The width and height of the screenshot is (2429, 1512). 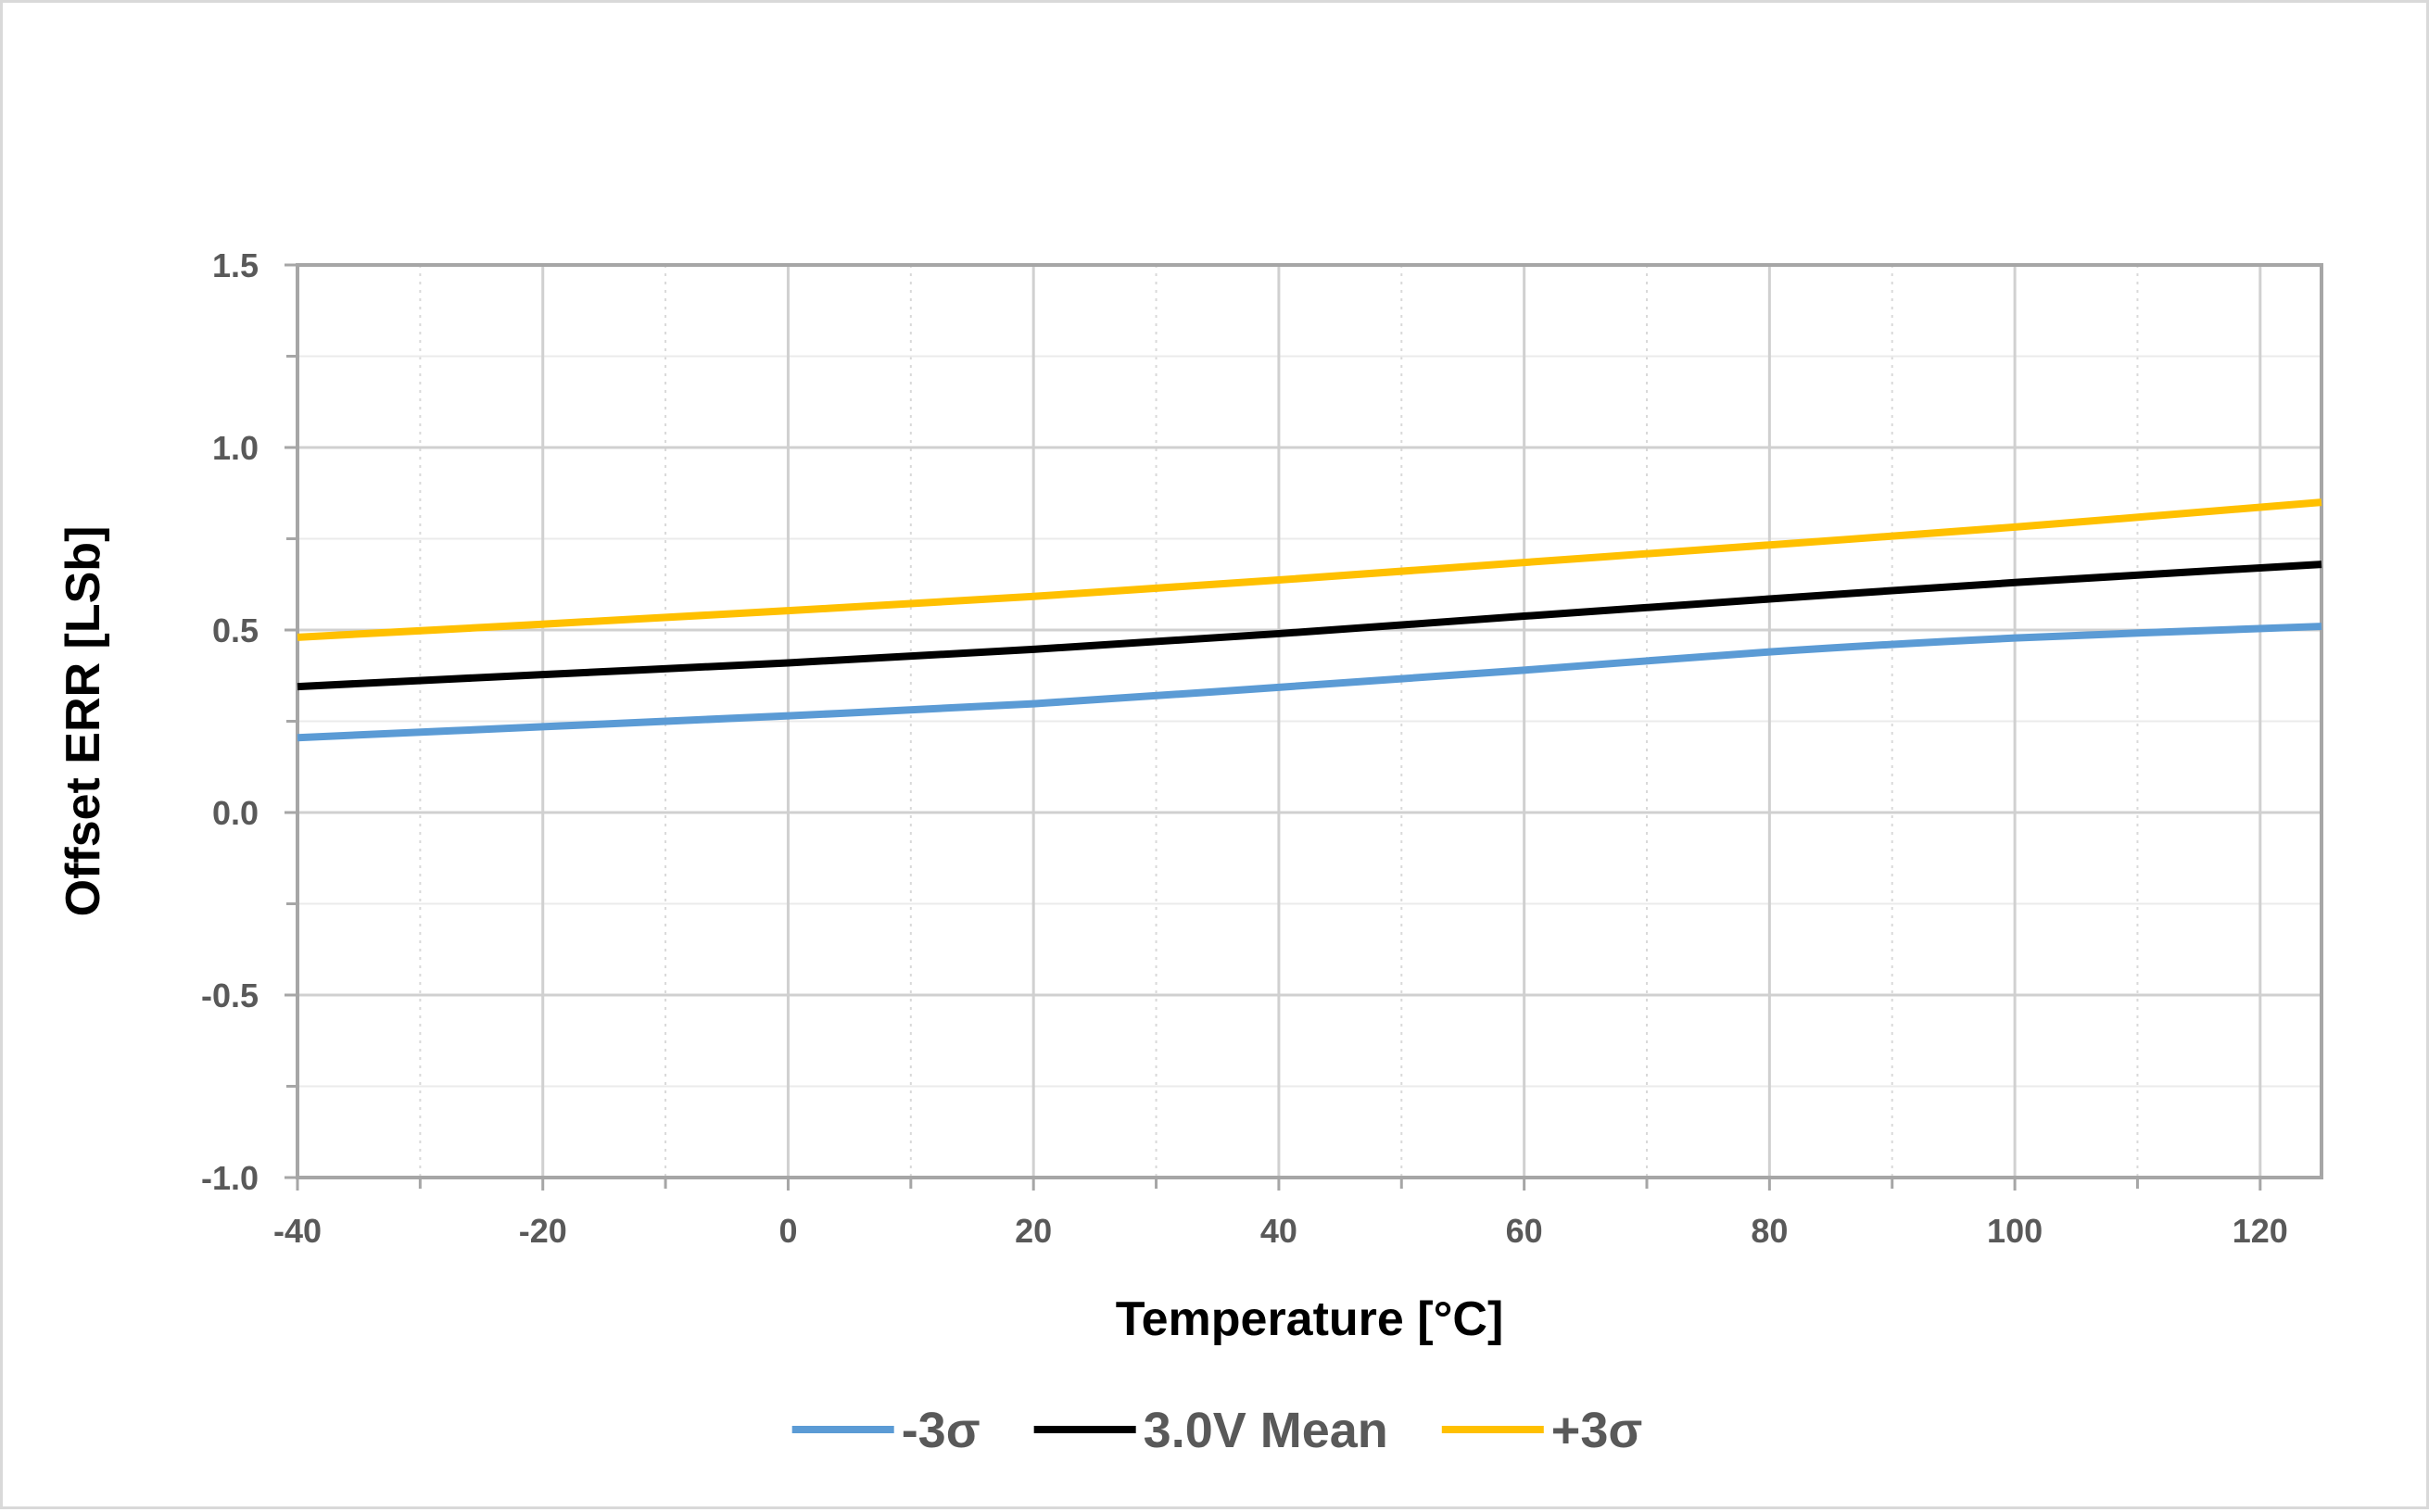 What do you see at coordinates (2260, 1231) in the screenshot?
I see `x-tick-label: 120` at bounding box center [2260, 1231].